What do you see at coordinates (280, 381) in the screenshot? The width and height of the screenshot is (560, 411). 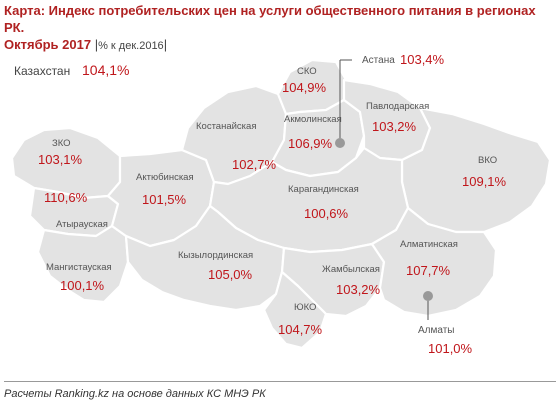 I see `footer-divider` at bounding box center [280, 381].